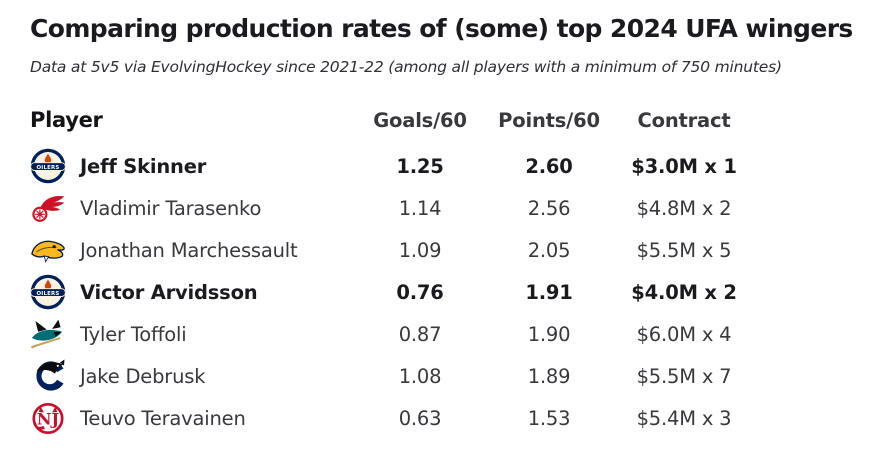 The width and height of the screenshot is (890, 450). Describe the element at coordinates (684, 292) in the screenshot. I see `contract-value: $4.0M x 2` at that location.